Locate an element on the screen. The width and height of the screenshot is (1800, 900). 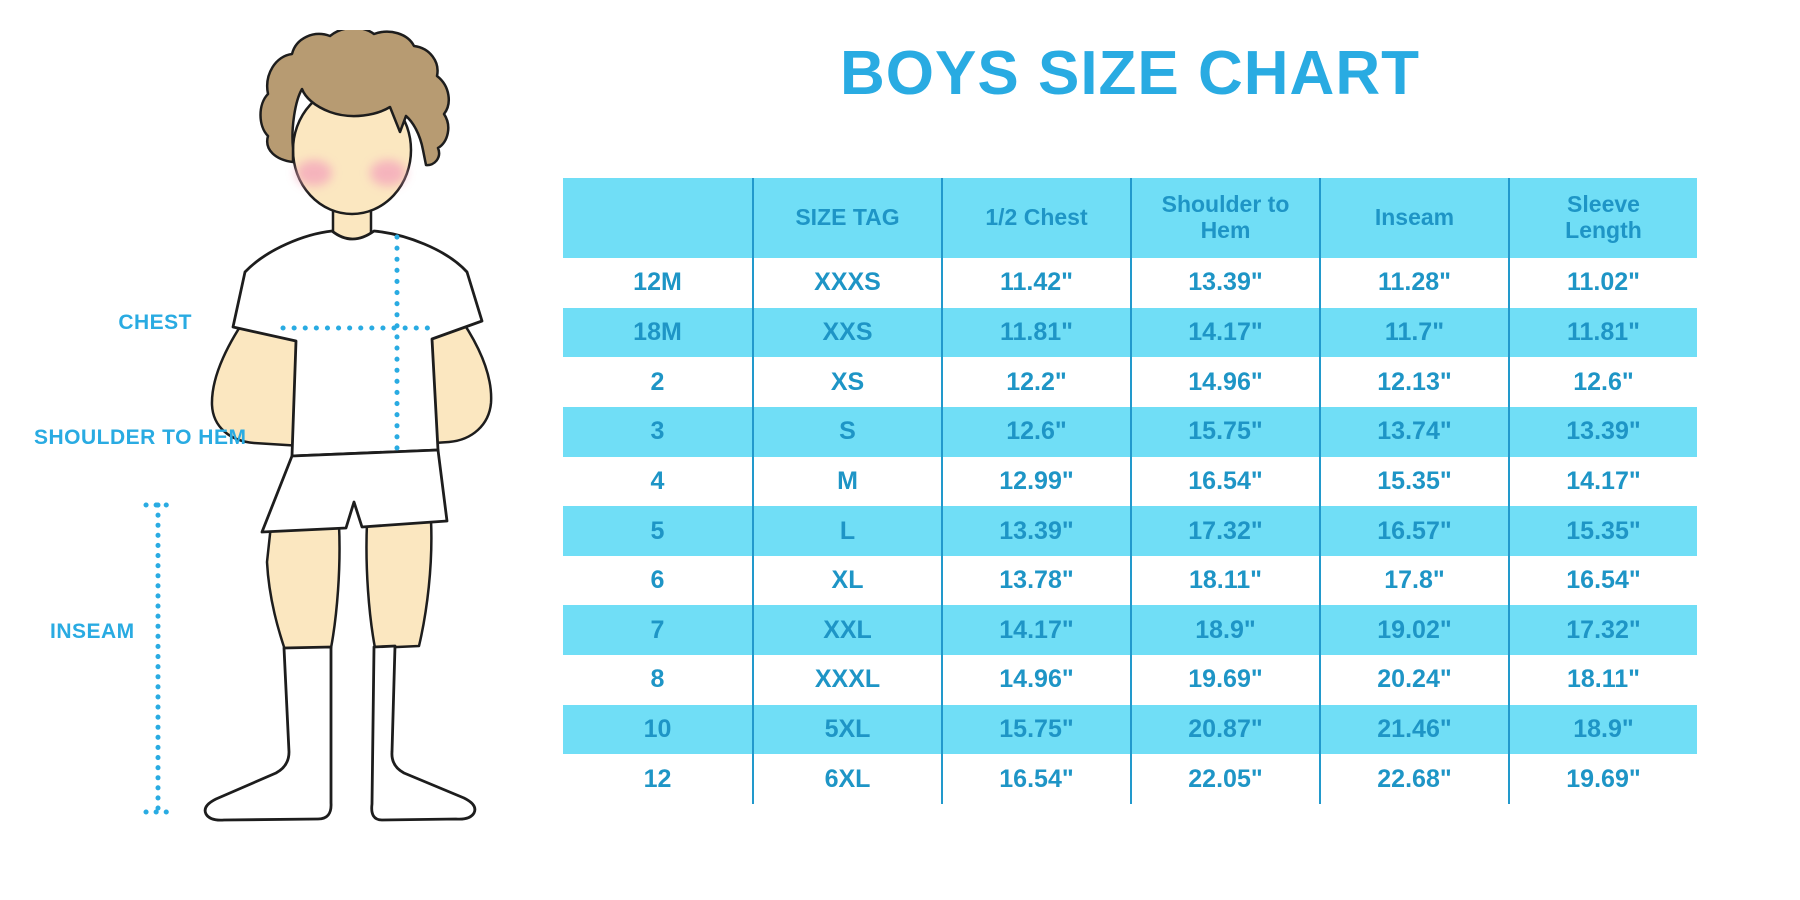
table-cell: 21.46" is located at coordinates (1413, 729).